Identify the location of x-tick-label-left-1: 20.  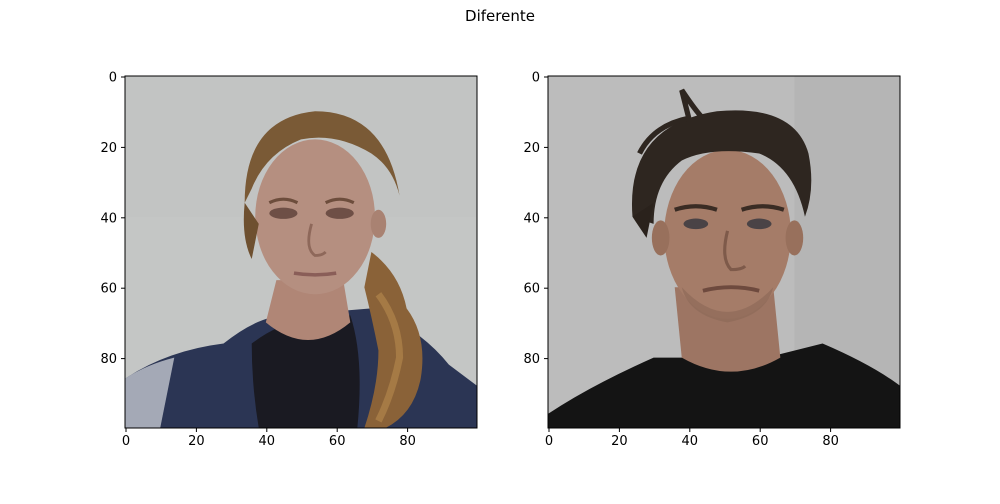
(196, 441).